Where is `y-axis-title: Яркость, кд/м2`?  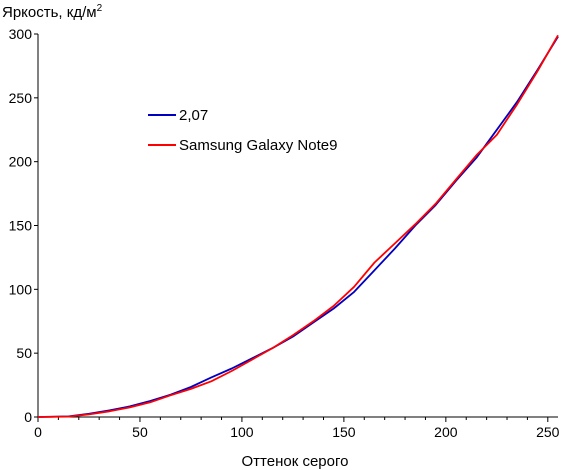 y-axis-title: Яркость, кд/м2 is located at coordinates (52, 12).